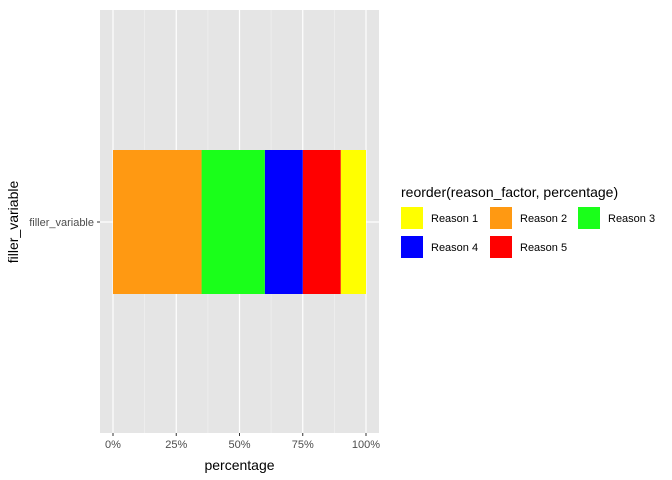  Describe the element at coordinates (13, 222) in the screenshot. I see `y-axis-title: filler_variable` at that location.